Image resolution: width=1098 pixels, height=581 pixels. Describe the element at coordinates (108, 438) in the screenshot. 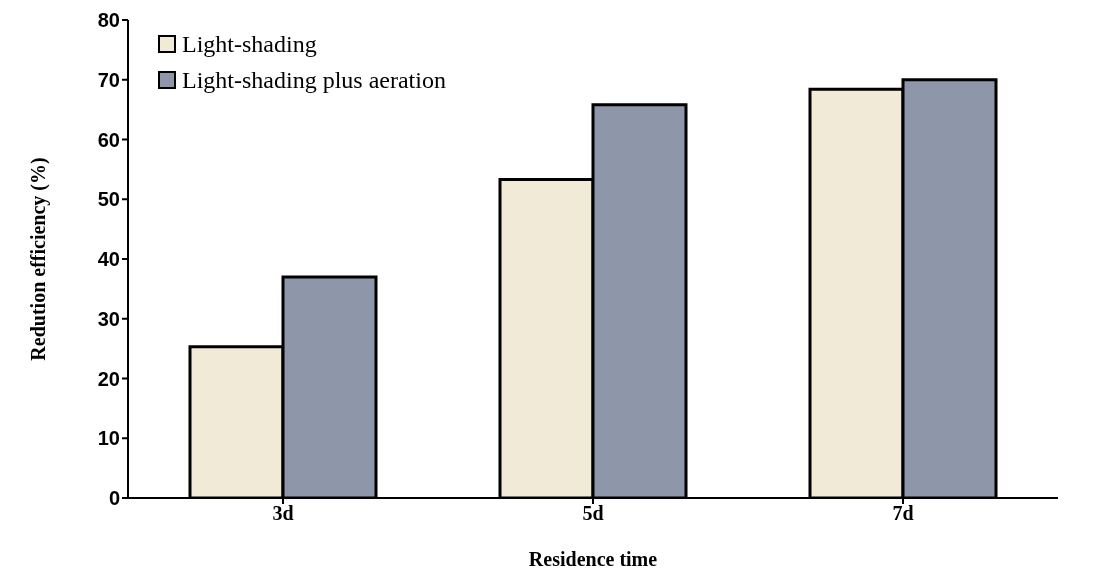

I see `y-tick-label: 10` at that location.